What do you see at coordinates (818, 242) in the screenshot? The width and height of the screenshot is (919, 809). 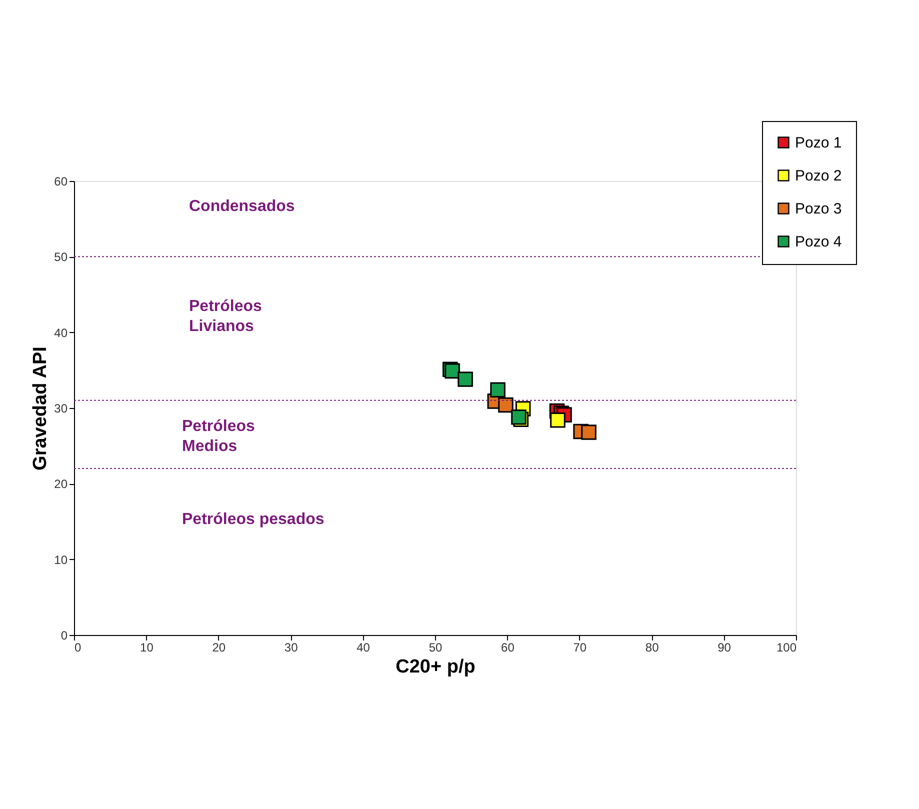 I see `legend-label: Pozo 4` at bounding box center [818, 242].